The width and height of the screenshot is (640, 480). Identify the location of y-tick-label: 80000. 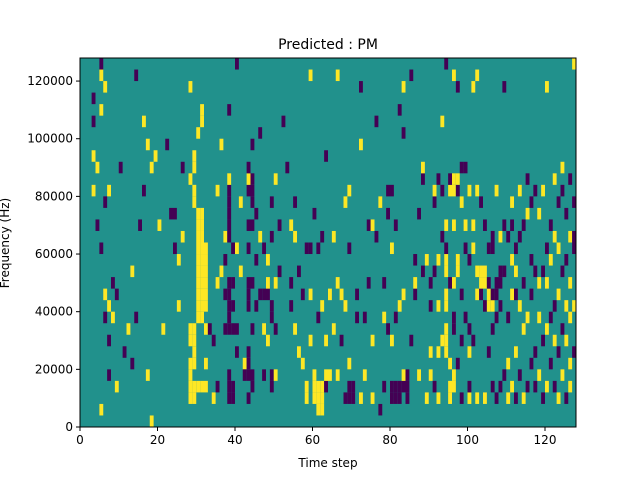
(54, 196).